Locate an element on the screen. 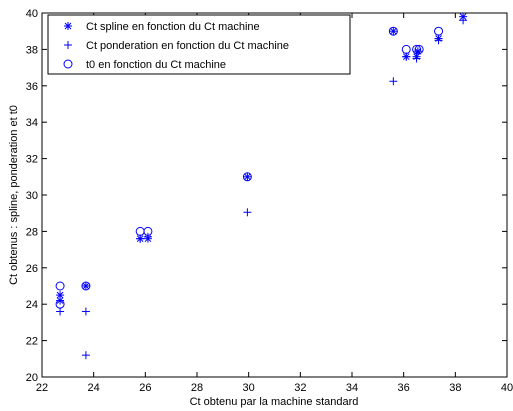 The width and height of the screenshot is (513, 411). y-tick-label: 20 is located at coordinates (32, 378).